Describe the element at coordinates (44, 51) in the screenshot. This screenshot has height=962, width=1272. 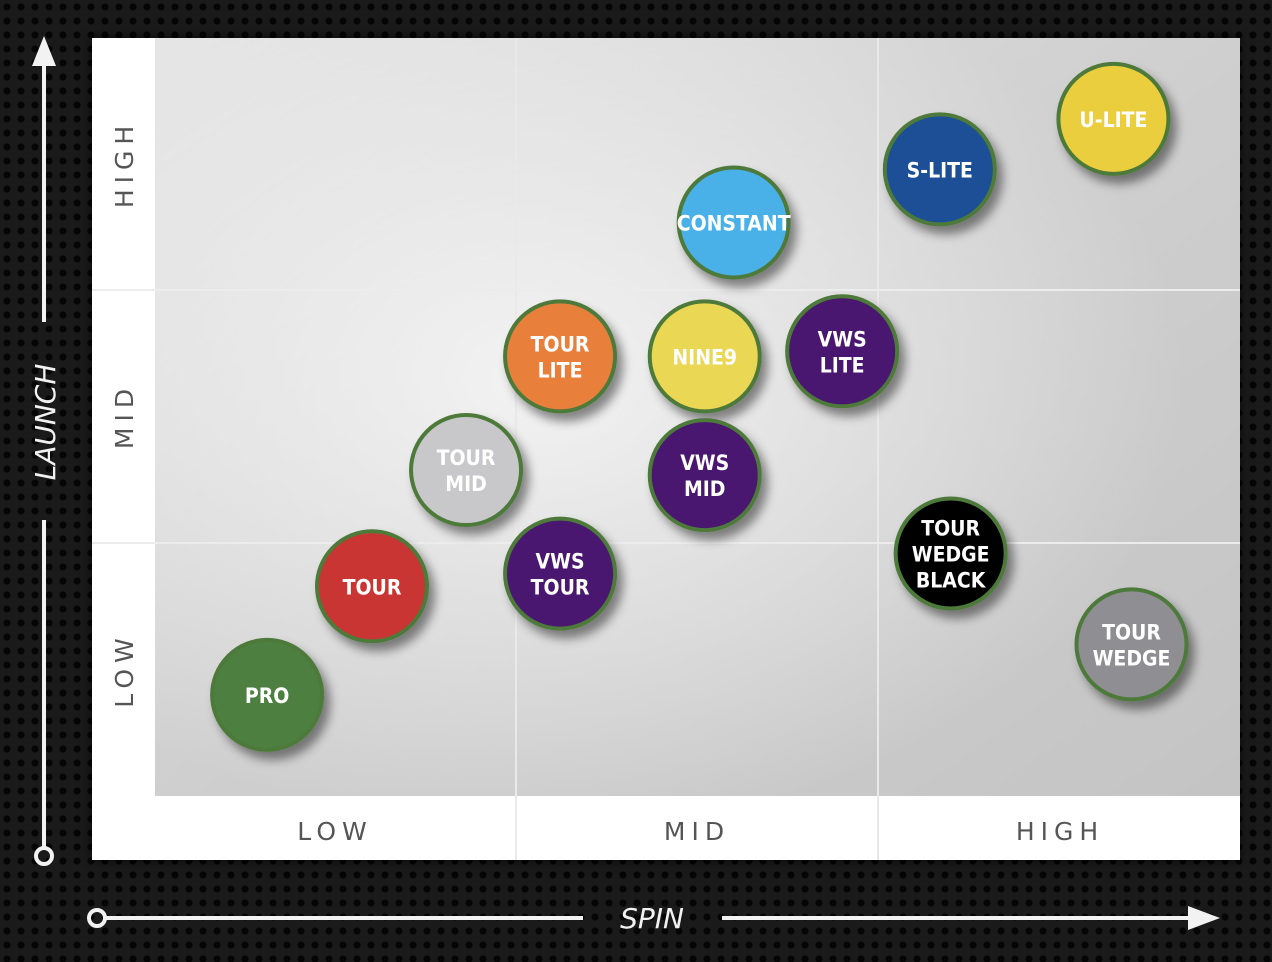
I see `launch-axis-arrowhead` at that location.